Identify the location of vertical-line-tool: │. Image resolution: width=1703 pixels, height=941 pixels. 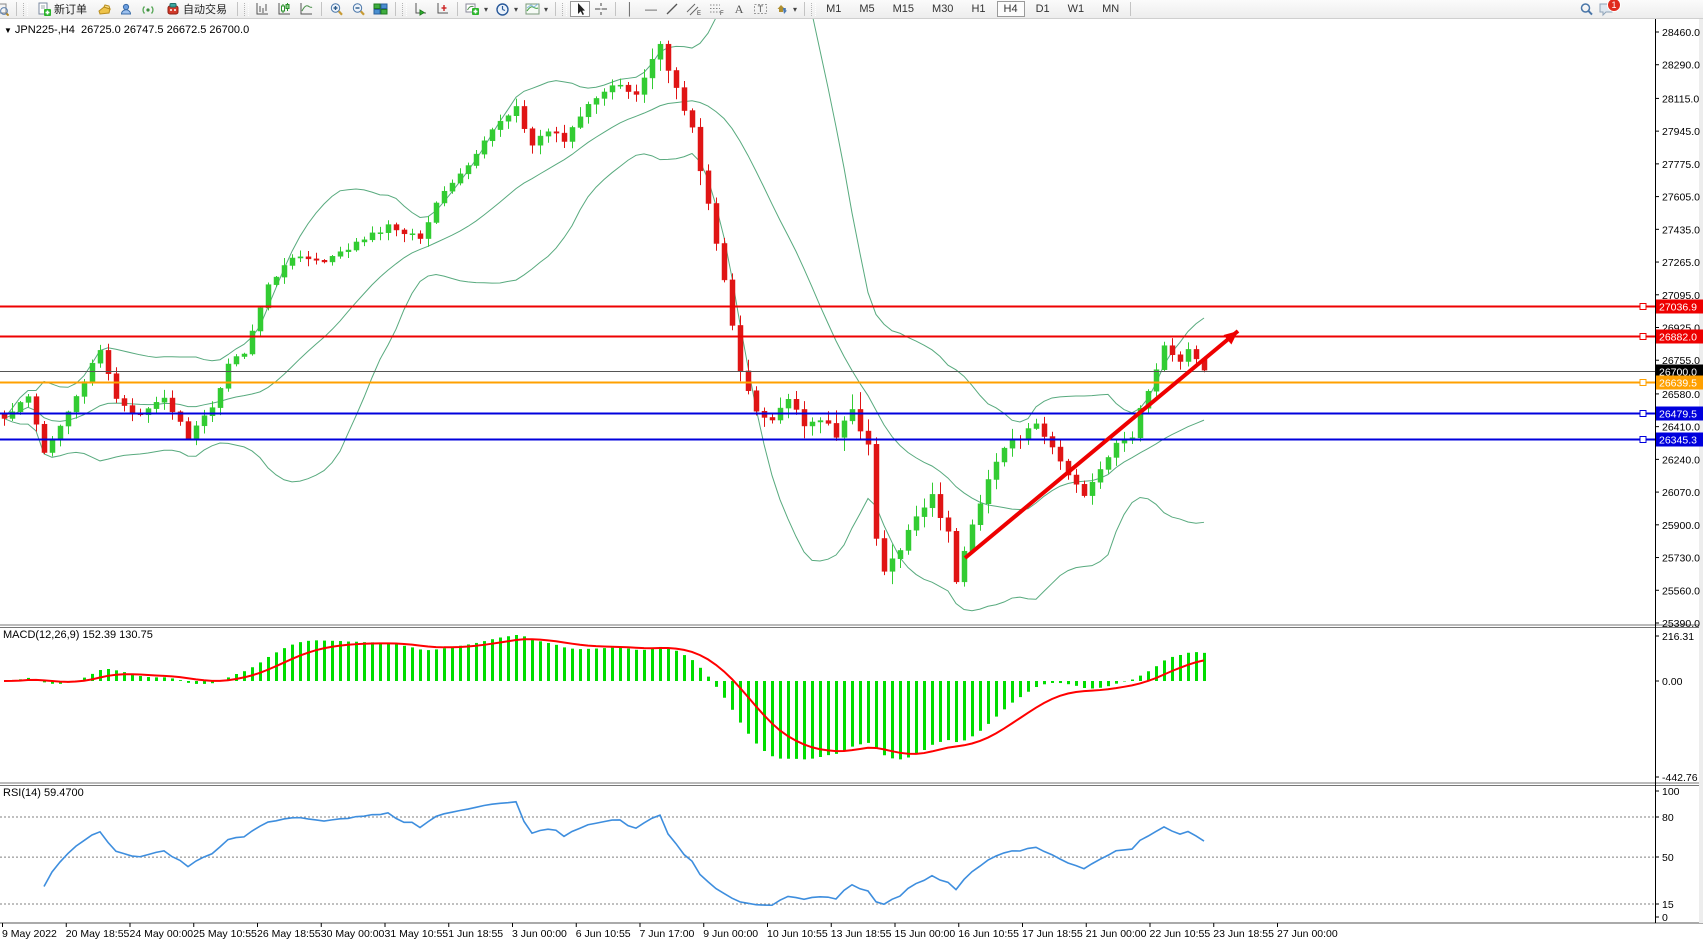
(630, 9).